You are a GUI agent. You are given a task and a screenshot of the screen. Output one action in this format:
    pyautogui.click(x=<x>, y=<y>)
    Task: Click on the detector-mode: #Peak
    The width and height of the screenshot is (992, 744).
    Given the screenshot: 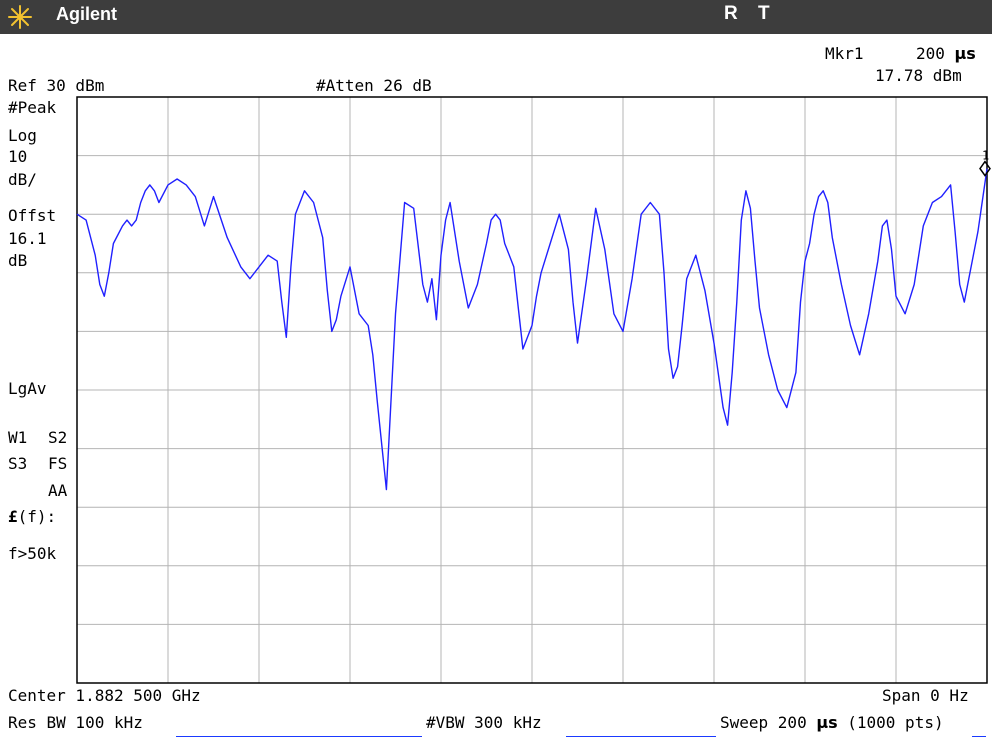 What is the action you would take?
    pyautogui.click(x=32, y=107)
    